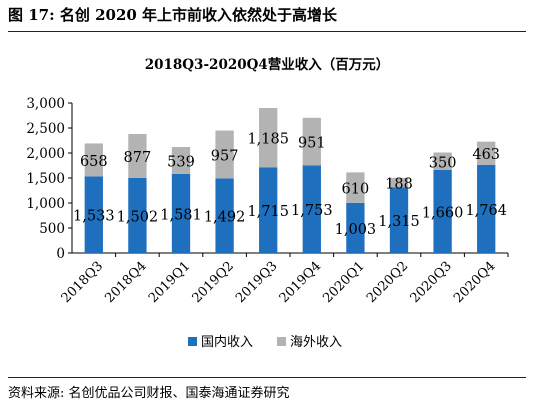 This screenshot has height=406, width=534. I want to click on y-tick-label: 3,000, so click(45, 104).